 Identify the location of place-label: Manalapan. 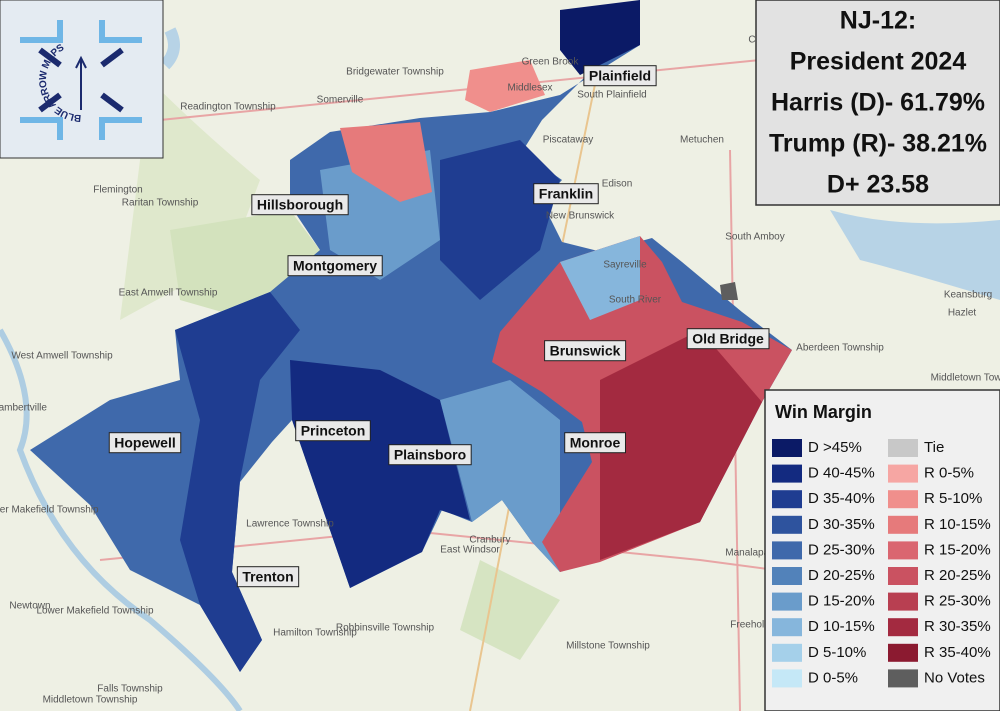
(749, 553).